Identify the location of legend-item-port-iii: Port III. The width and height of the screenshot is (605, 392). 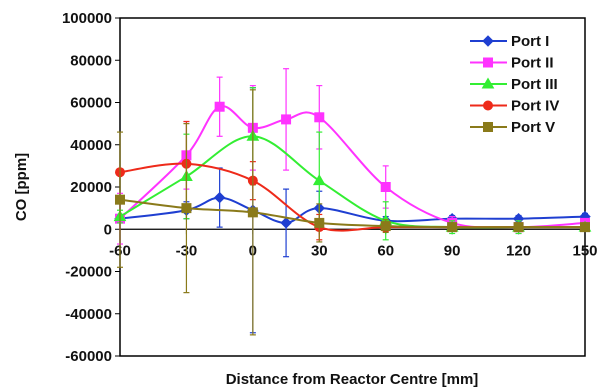
(514, 84).